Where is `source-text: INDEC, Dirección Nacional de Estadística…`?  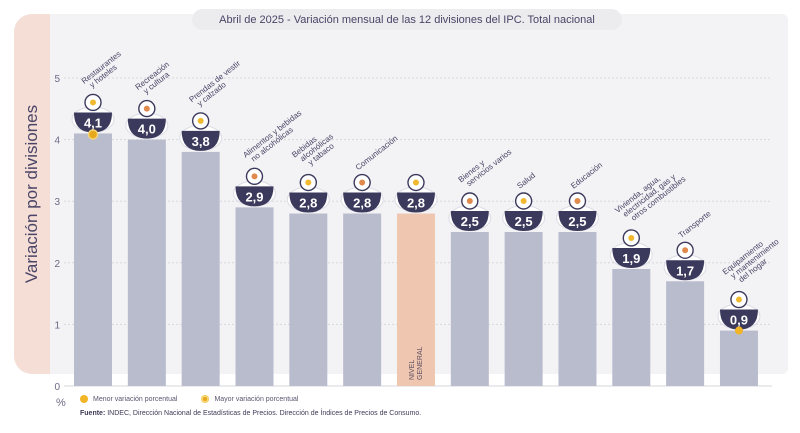 source-text: INDEC, Dirección Nacional de Estadística… is located at coordinates (264, 413).